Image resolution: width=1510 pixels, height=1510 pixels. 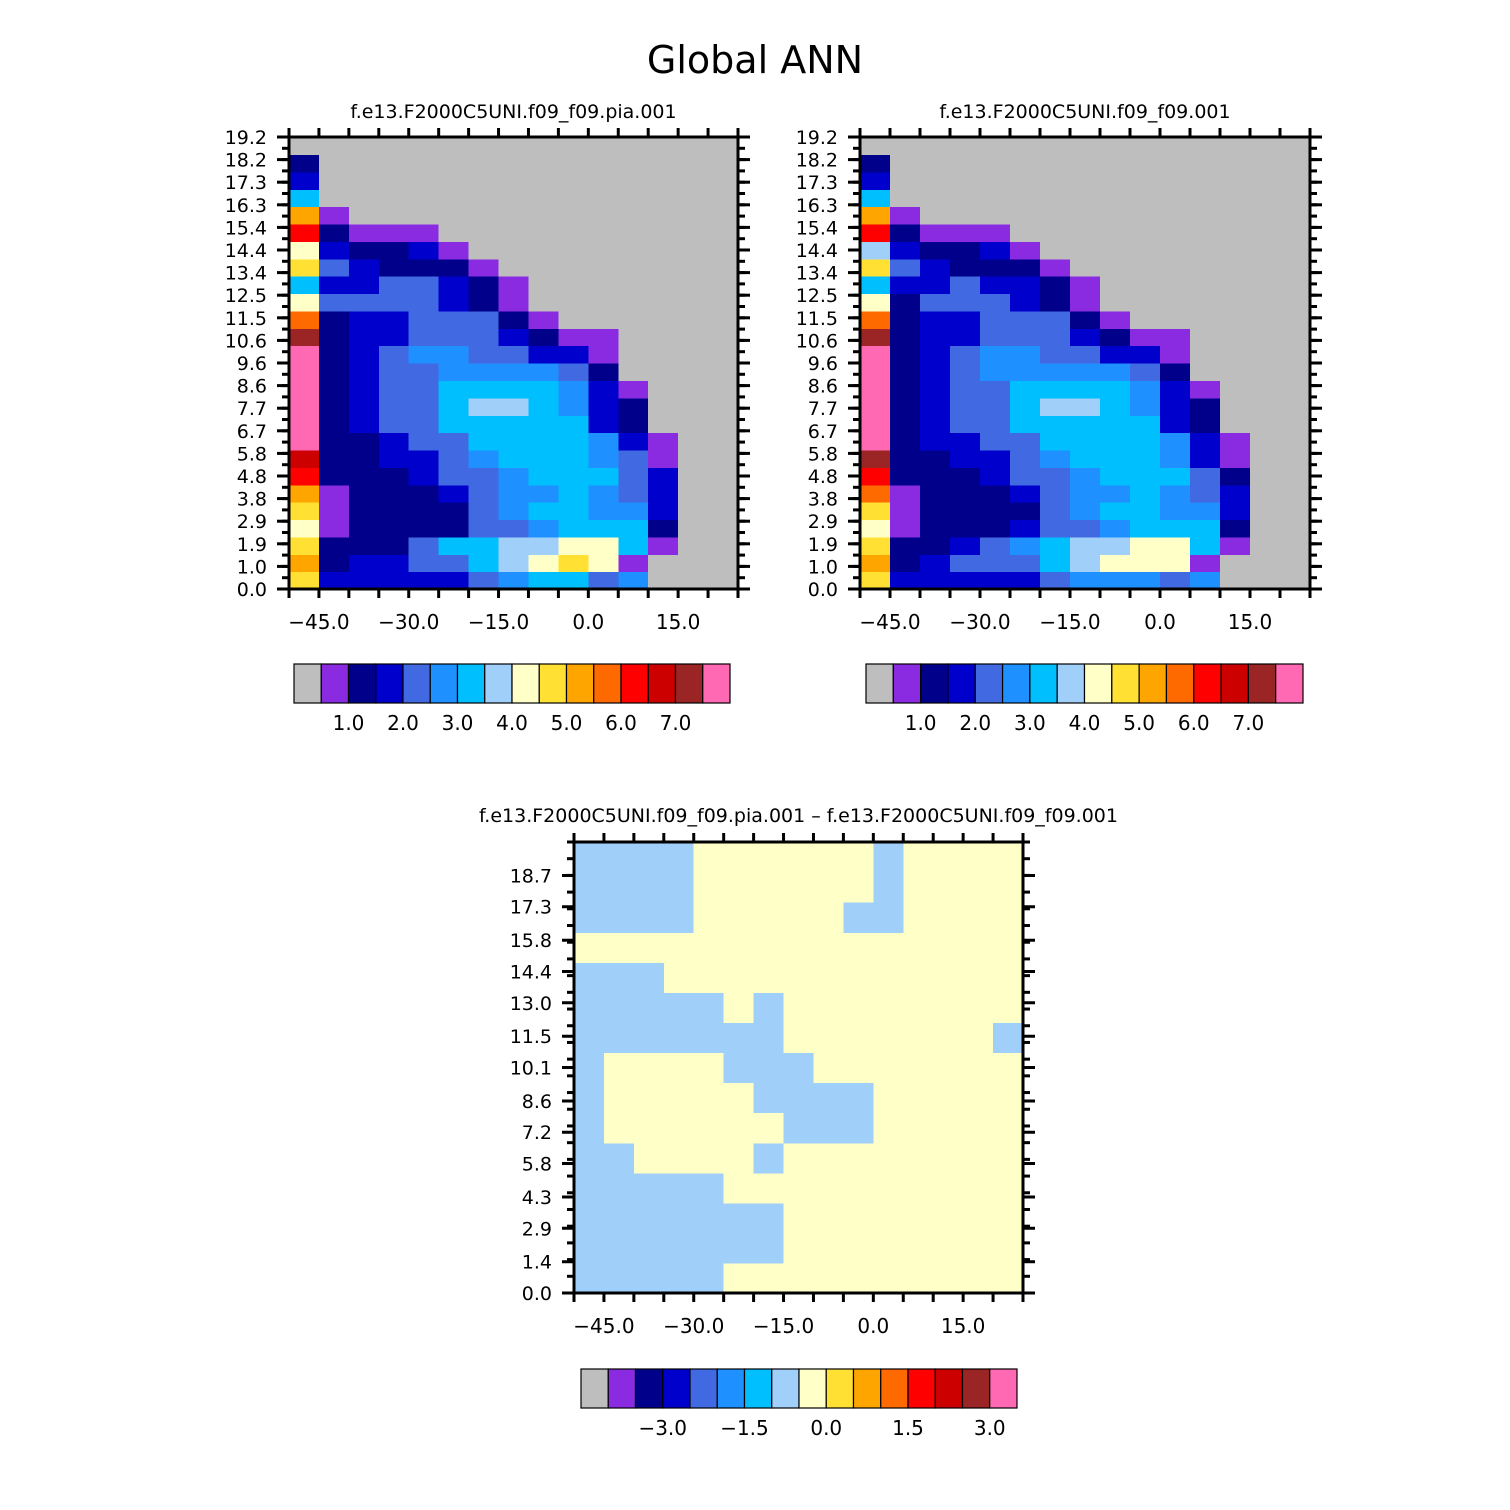 I want to click on reference-y-tick-label: 12.5, so click(x=817, y=296).